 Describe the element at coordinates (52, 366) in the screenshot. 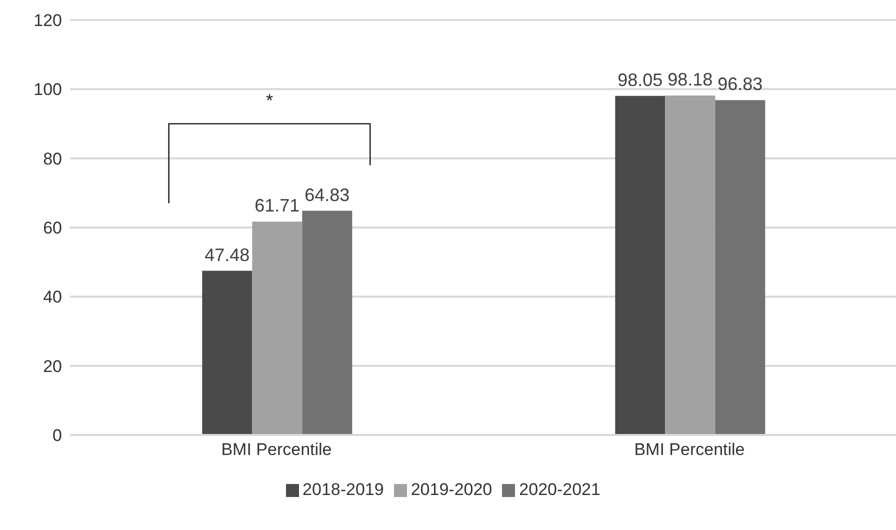

I see `y-tick-label: 20` at that location.